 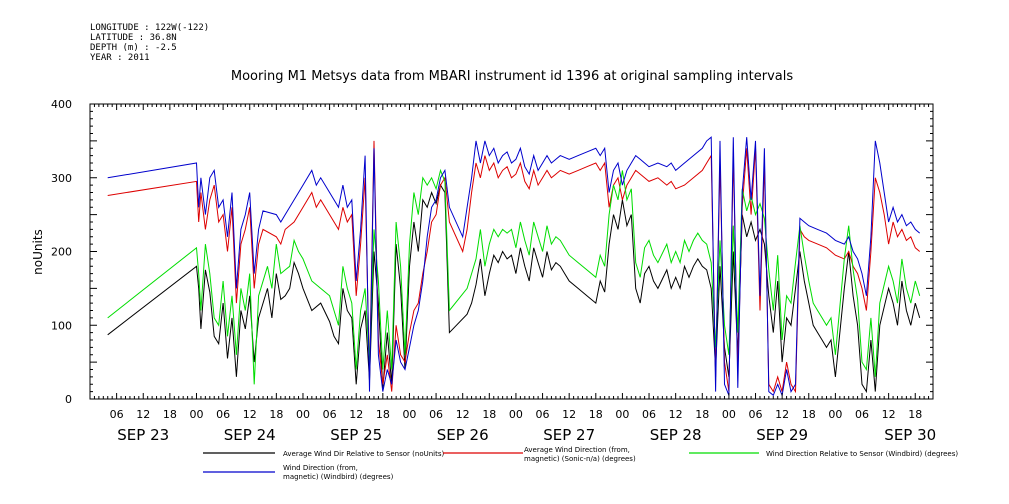 I want to click on y-tick-label: 100, so click(x=61, y=325).